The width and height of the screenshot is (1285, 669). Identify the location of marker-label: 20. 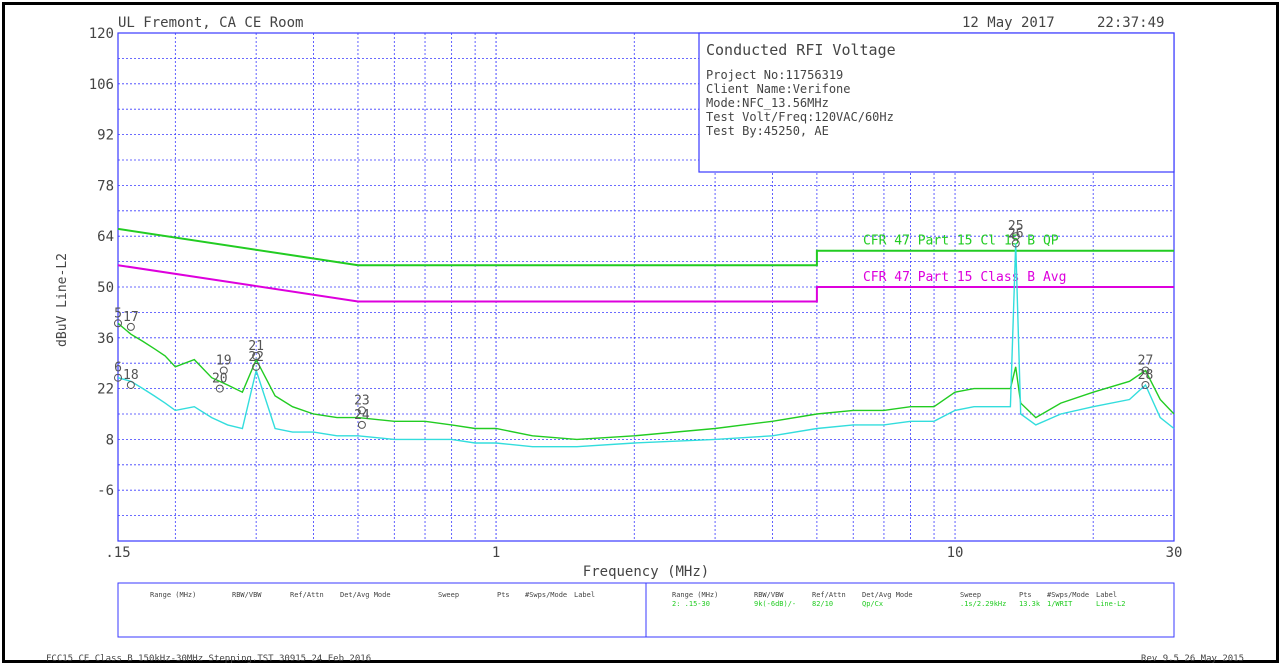
(220, 379).